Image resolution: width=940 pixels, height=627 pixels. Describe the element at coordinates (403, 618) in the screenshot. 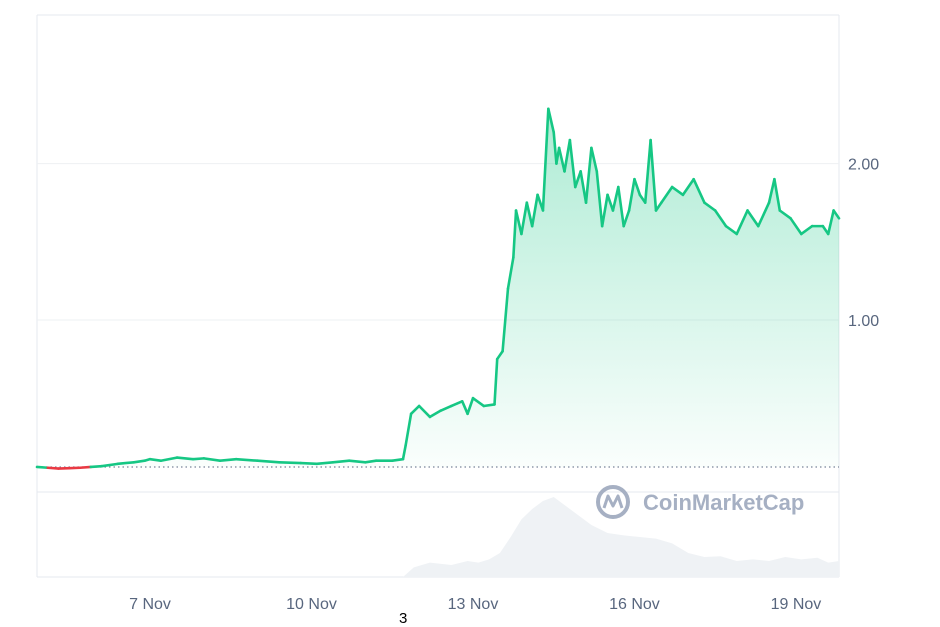

I see `footnote: 3` at that location.